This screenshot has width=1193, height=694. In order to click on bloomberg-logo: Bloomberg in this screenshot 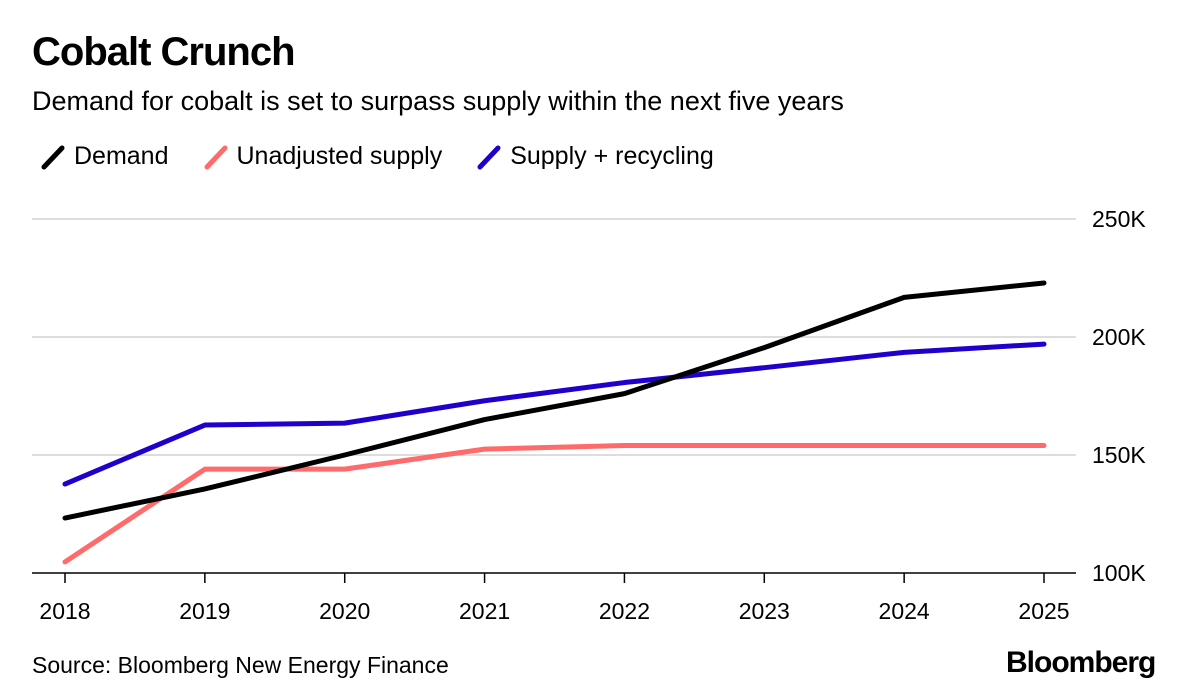, I will do `click(1081, 662)`.